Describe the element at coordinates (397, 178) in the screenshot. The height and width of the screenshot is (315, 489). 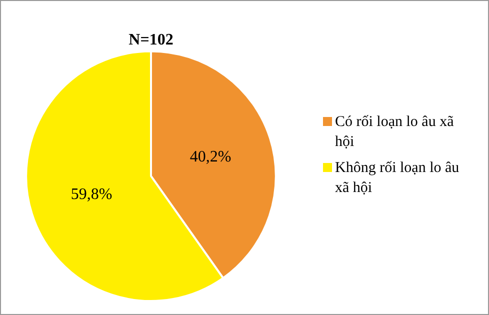
I see `legend-label: Không rối loạn lo âu xã hội` at that location.